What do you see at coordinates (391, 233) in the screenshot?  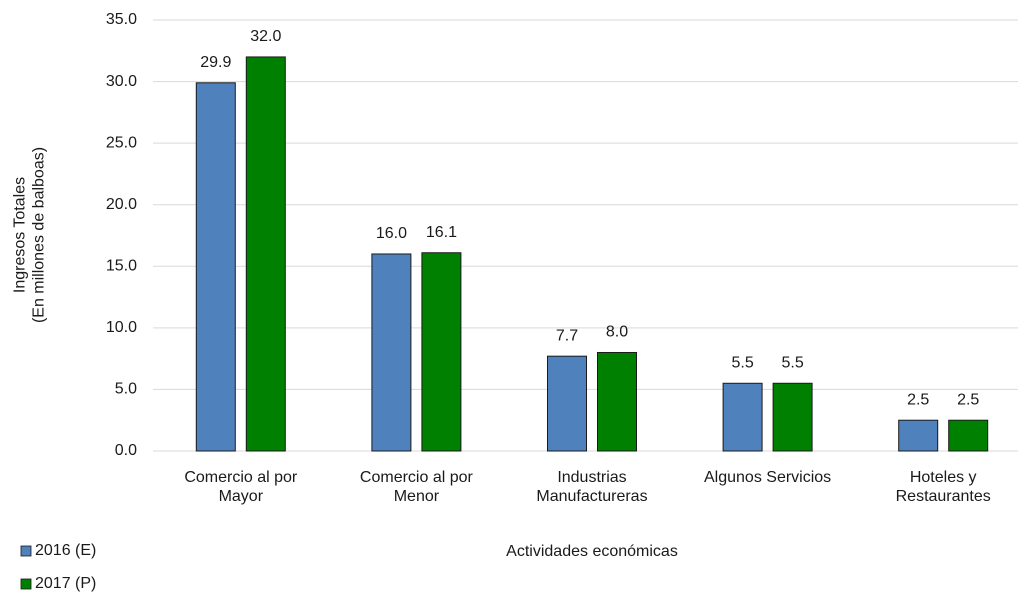 I see `data-label: 16.0` at bounding box center [391, 233].